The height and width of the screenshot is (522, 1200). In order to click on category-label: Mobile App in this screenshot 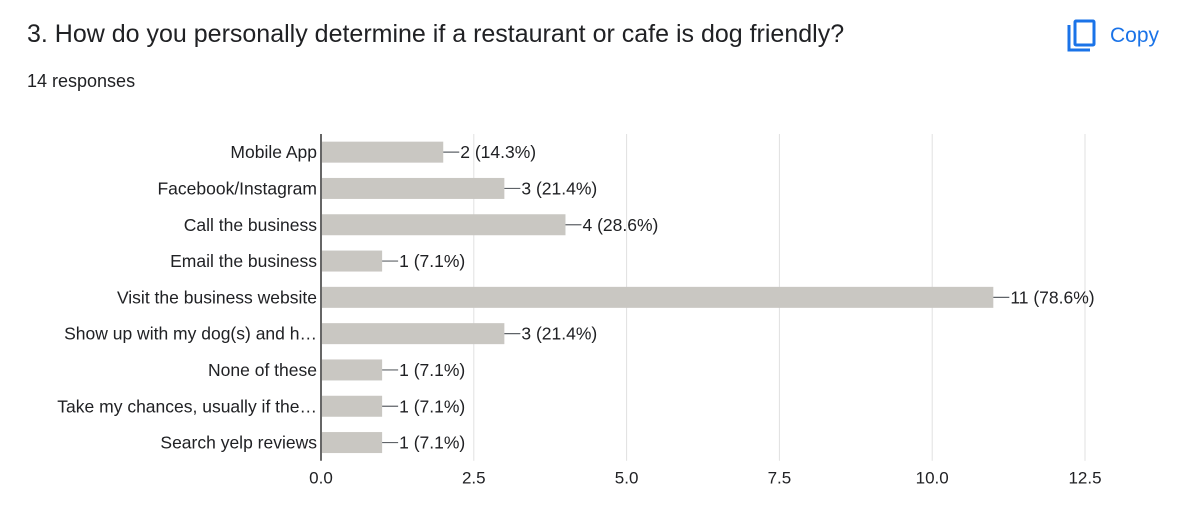, I will do `click(273, 152)`.